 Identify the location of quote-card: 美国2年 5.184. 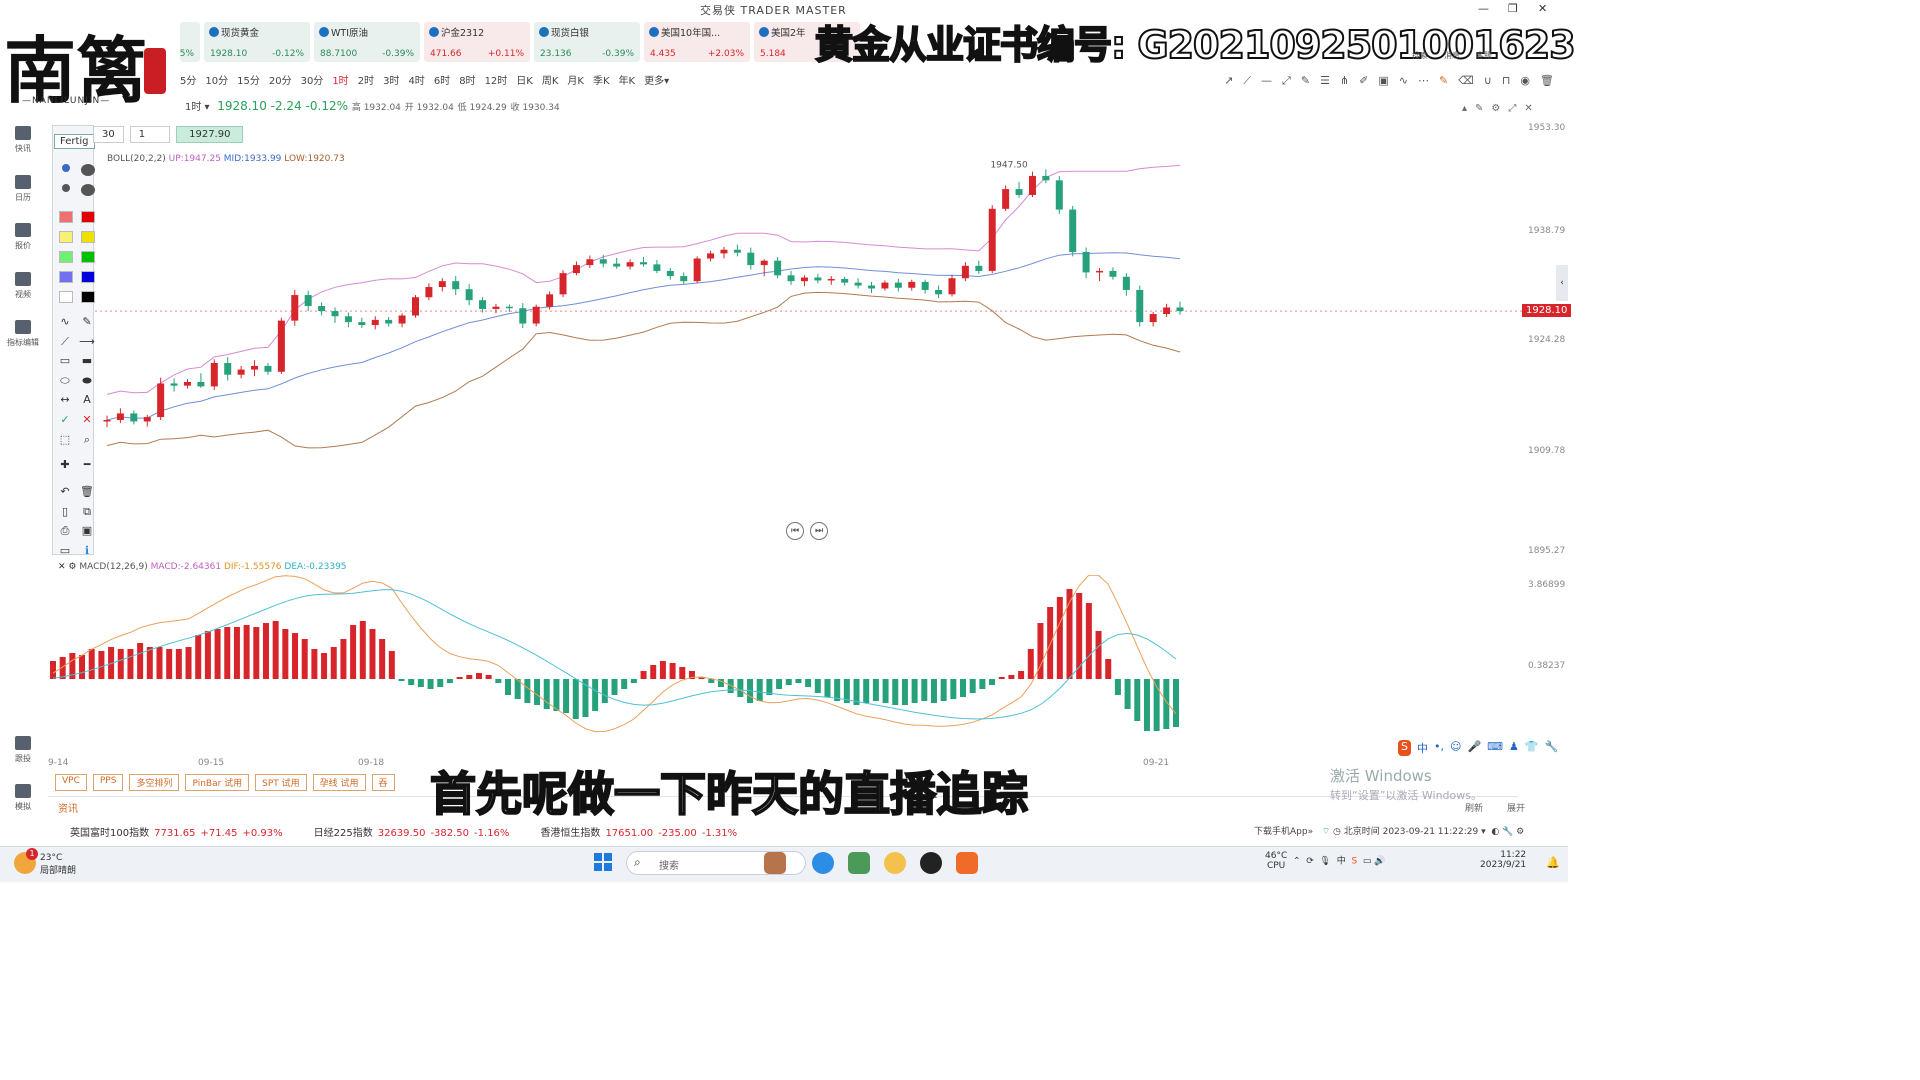
(807, 42).